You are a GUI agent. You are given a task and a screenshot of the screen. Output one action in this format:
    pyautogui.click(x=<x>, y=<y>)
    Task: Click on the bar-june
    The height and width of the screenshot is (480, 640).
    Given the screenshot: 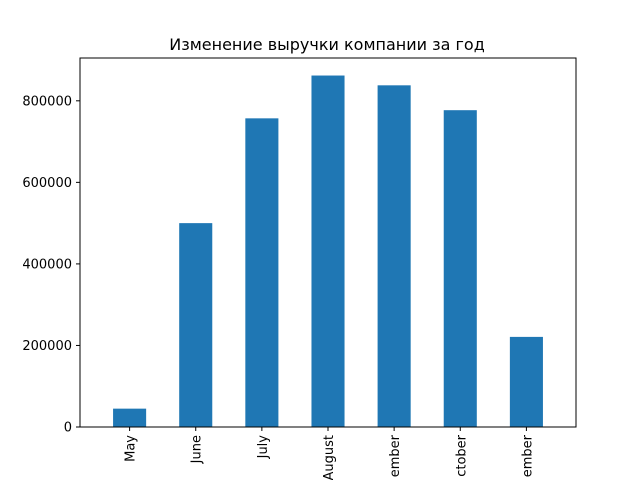 What is the action you would take?
    pyautogui.click(x=196, y=325)
    